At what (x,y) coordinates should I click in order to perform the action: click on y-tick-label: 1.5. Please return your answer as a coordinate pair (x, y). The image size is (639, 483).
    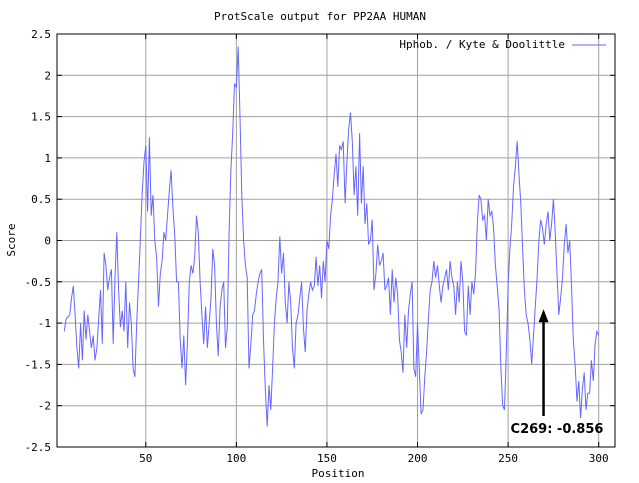
    Looking at the image, I should click on (41, 117).